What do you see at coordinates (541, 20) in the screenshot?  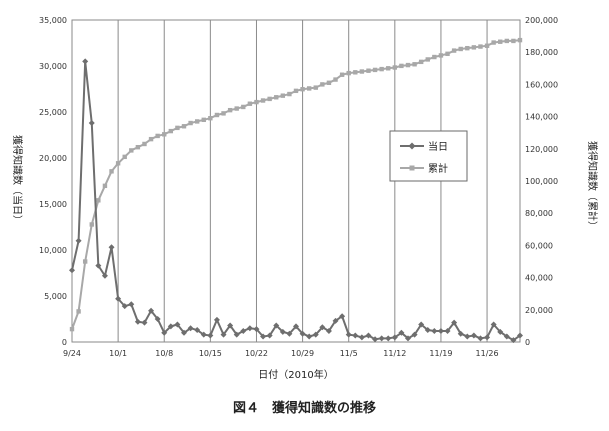 I see `right-tick-label: 200,000` at bounding box center [541, 20].